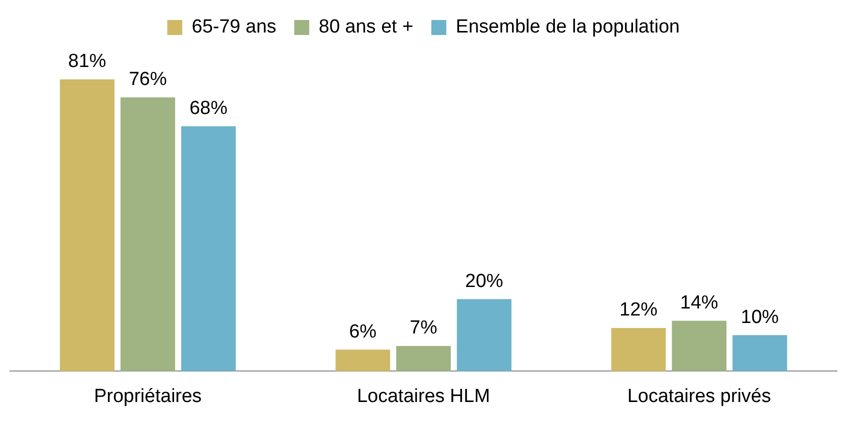 This screenshot has width=847, height=426. What do you see at coordinates (484, 281) in the screenshot?
I see `data-label: 20%` at bounding box center [484, 281].